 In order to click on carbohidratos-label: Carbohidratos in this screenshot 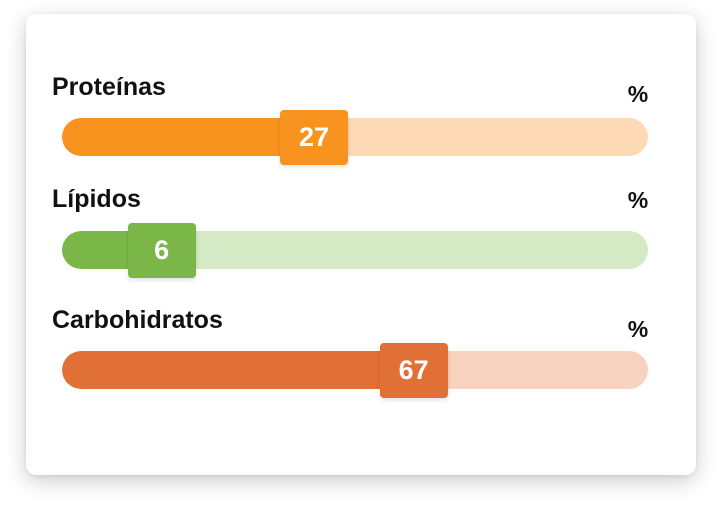, I will do `click(137, 320)`.